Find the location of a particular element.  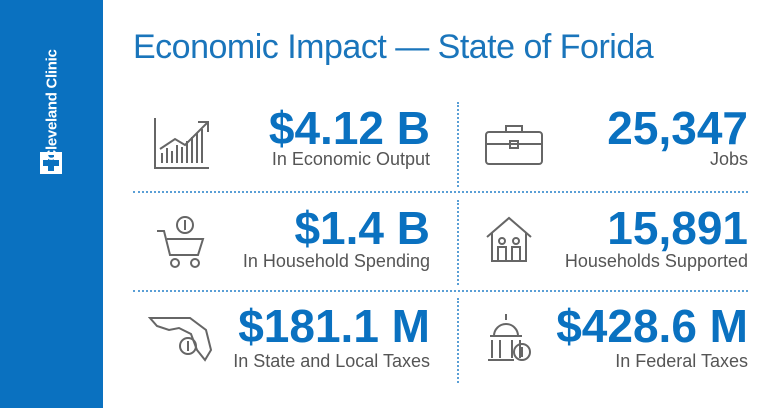

stat-value: $4.12 B is located at coordinates (349, 128).